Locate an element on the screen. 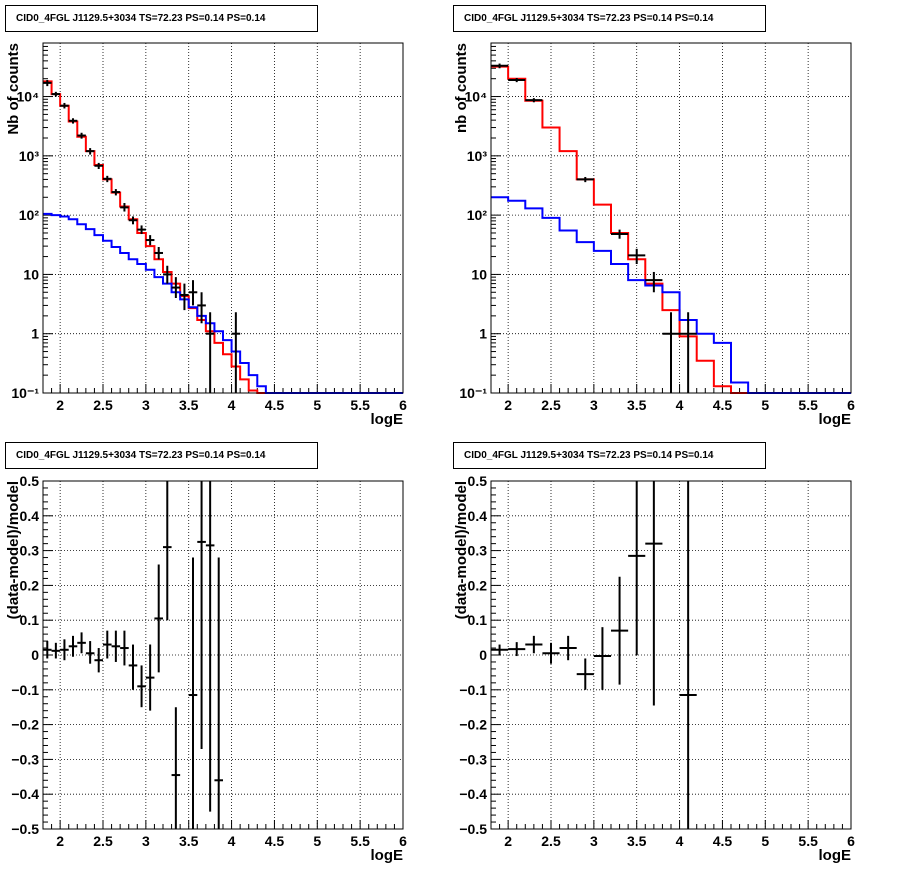 The width and height of the screenshot is (898, 875). y-tick-label: −0.2 is located at coordinates (473, 725).